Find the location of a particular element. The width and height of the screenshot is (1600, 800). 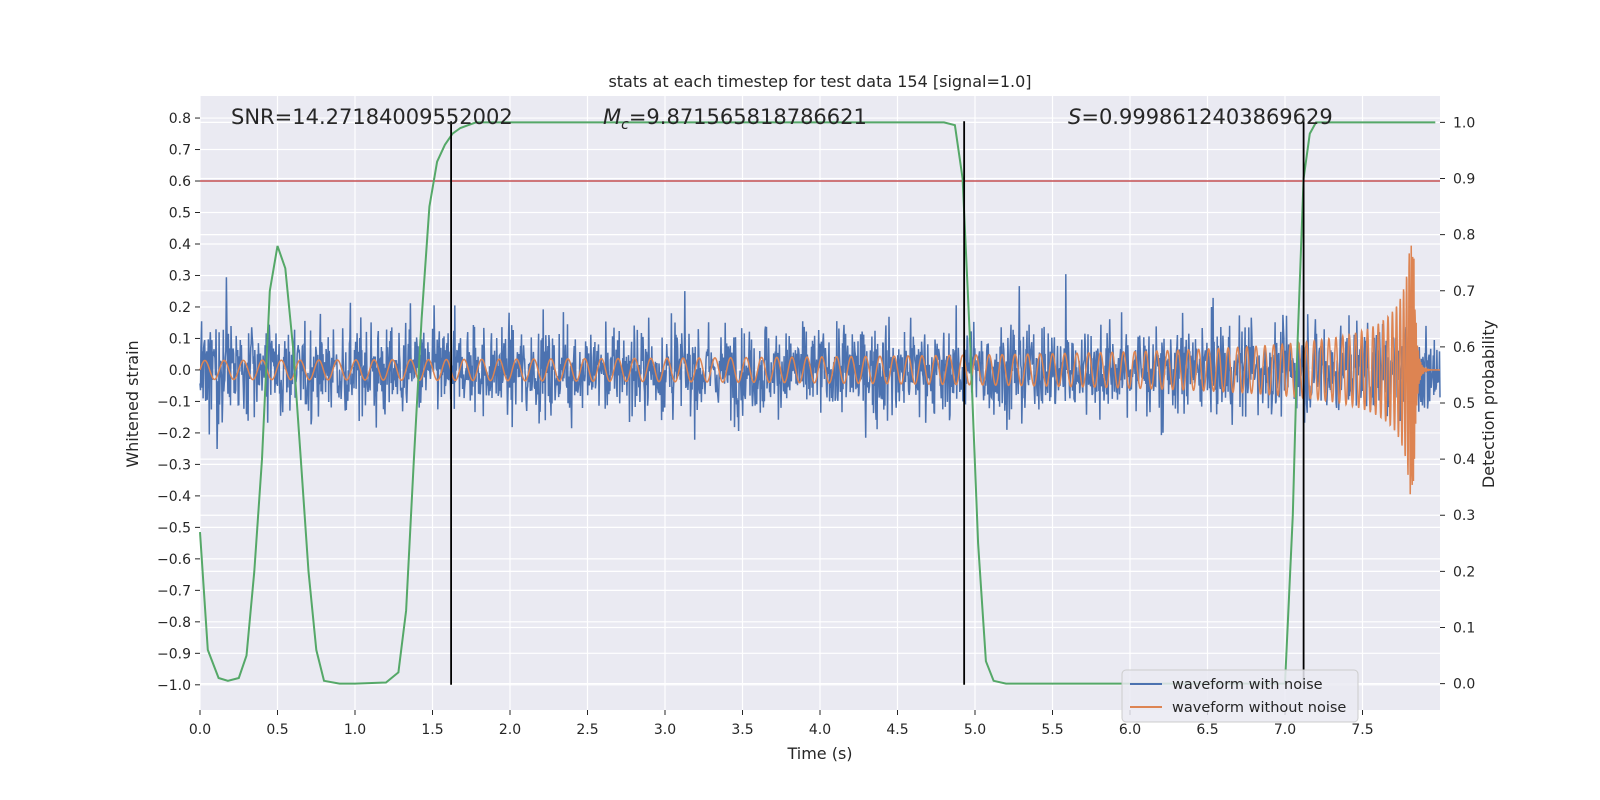

annotation-value-2: =0.9998612403869629 is located at coordinates (1206, 117).